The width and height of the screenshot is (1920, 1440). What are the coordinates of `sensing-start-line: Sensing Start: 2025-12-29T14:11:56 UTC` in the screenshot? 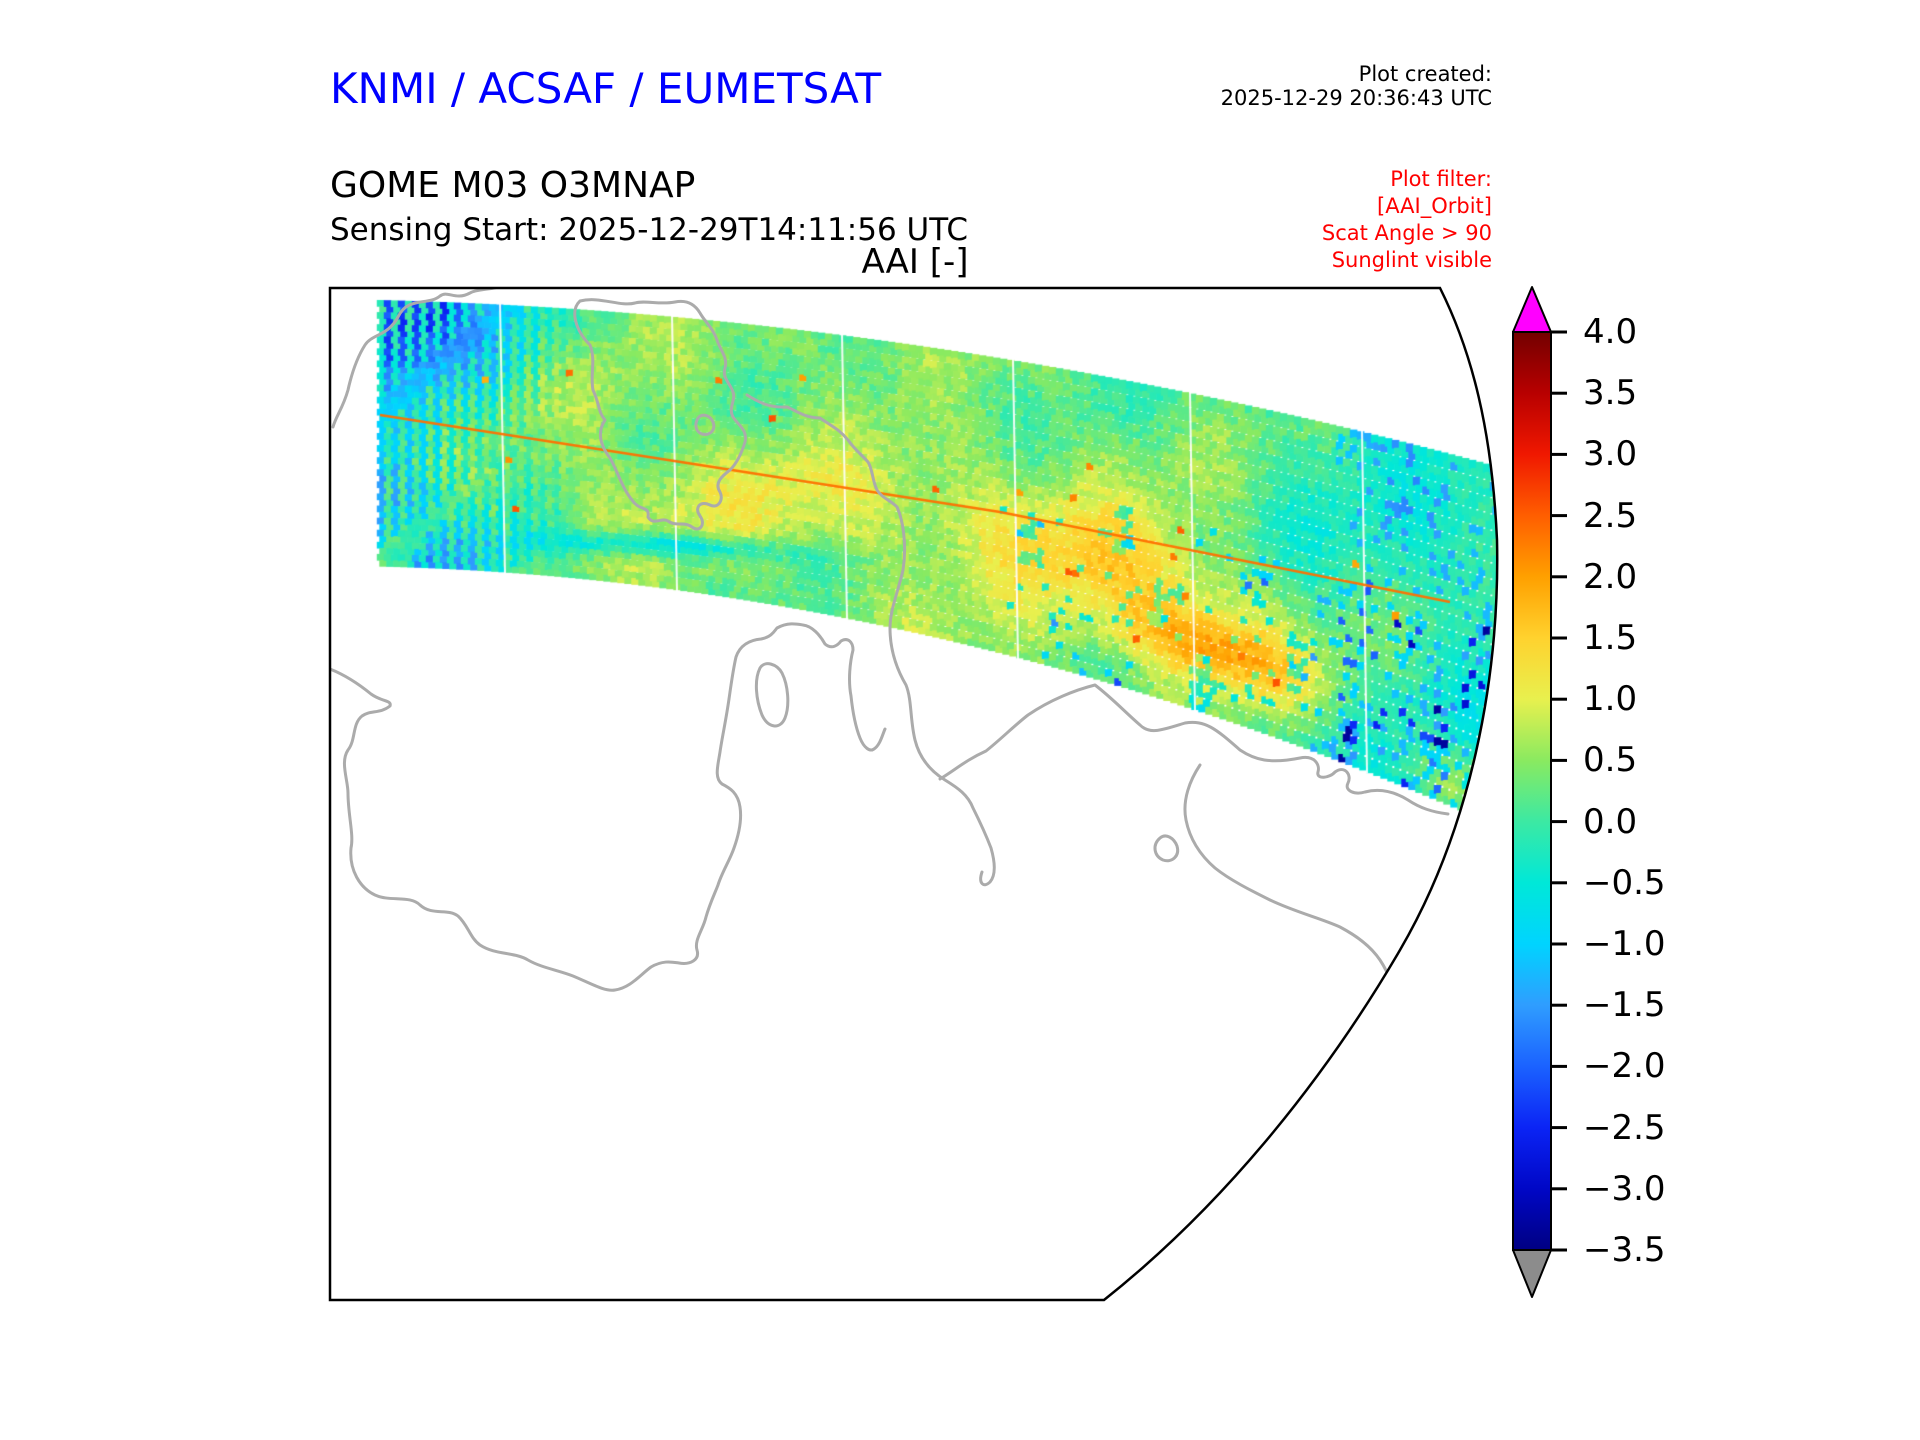 It's located at (649, 230).